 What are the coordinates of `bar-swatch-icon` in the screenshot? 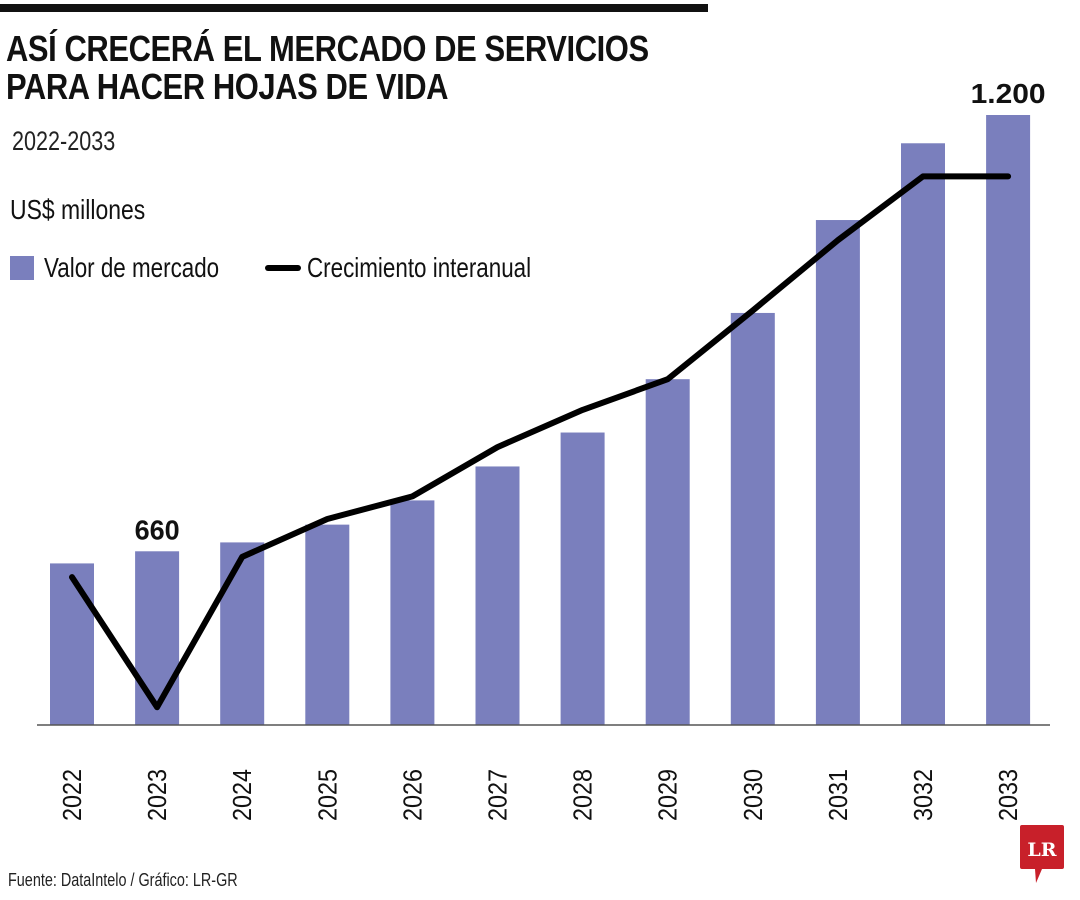 It's located at (22, 268).